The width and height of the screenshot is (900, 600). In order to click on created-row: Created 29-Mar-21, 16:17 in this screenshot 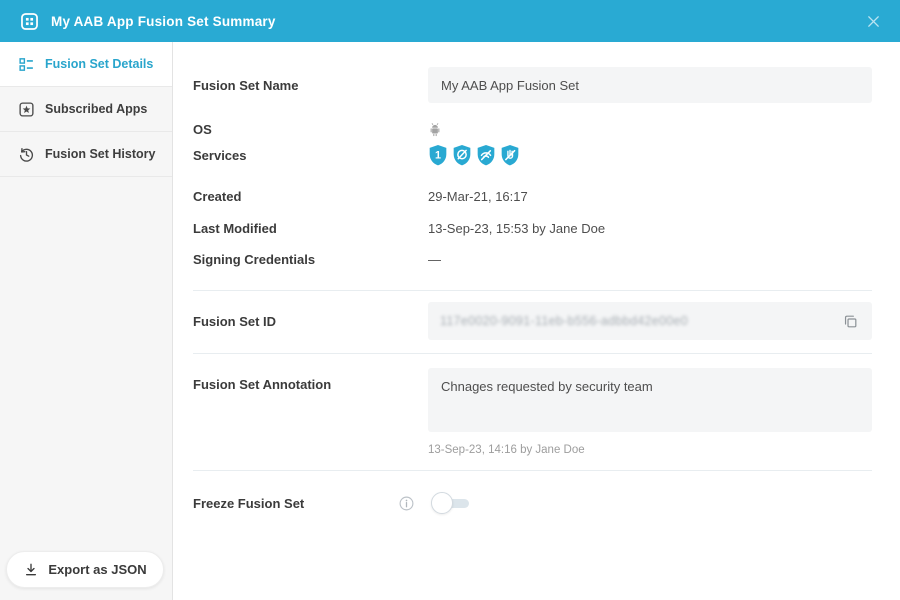, I will do `click(532, 196)`.